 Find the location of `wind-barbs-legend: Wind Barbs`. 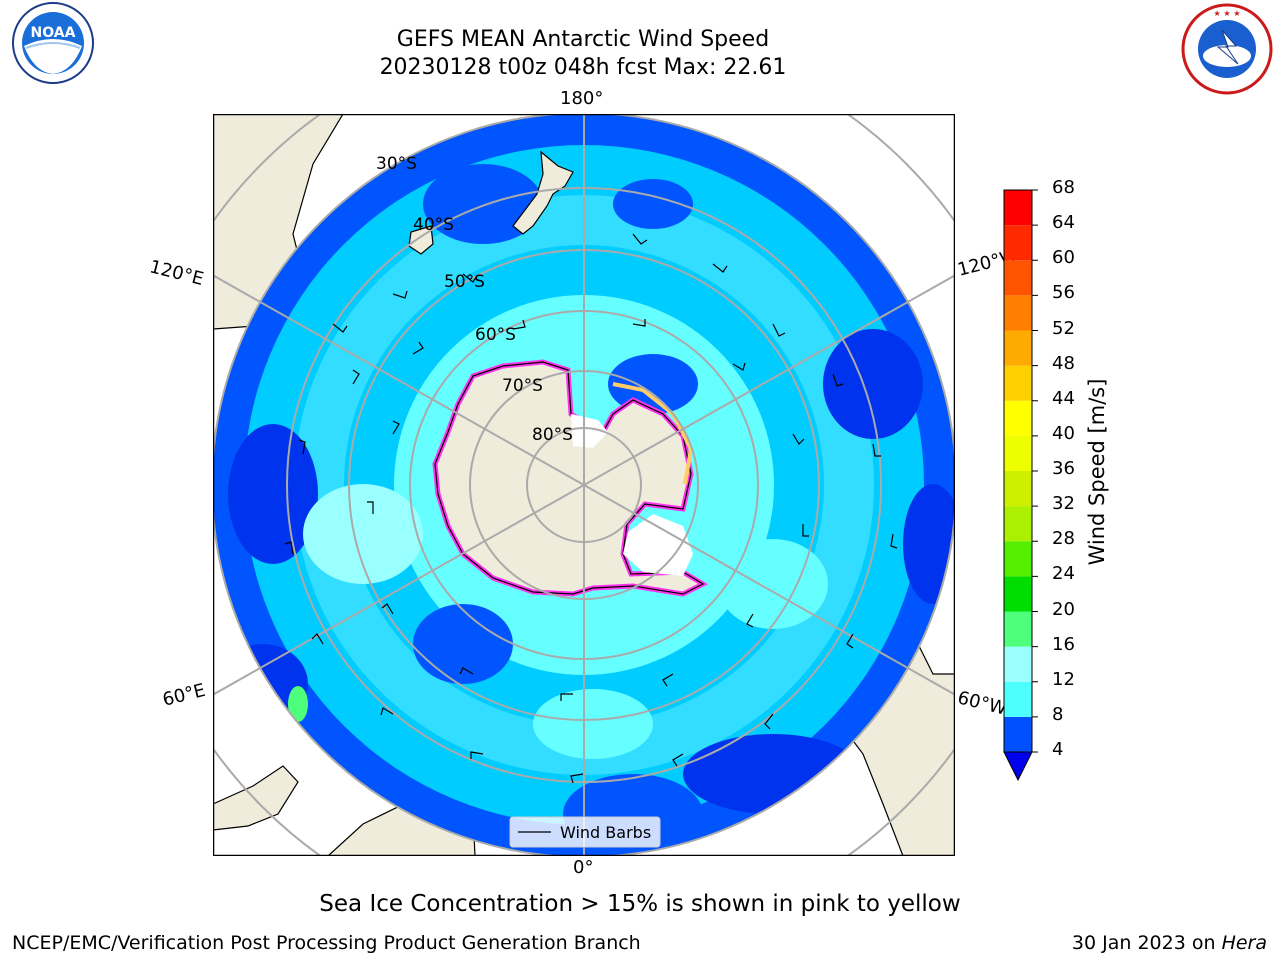

wind-barbs-legend: Wind Barbs is located at coordinates (585, 832).